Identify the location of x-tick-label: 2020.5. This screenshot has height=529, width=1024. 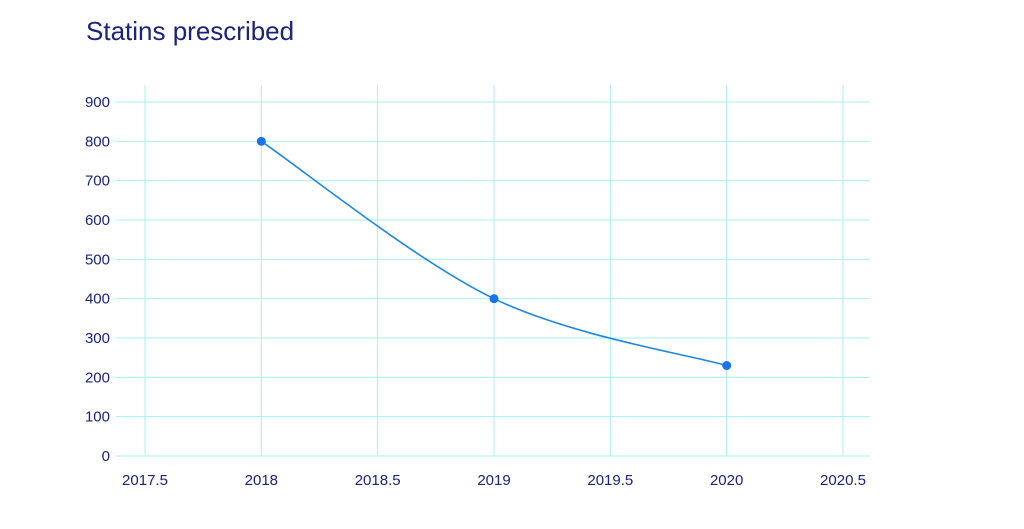
(843, 480).